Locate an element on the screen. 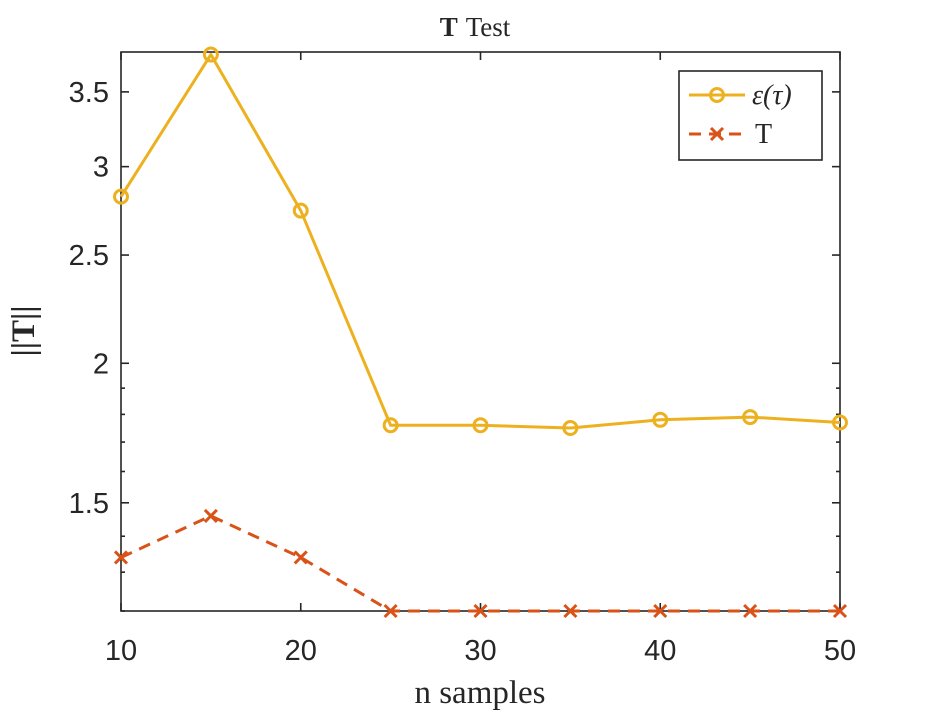  y-tick-label: 2.5 is located at coordinates (89, 256).